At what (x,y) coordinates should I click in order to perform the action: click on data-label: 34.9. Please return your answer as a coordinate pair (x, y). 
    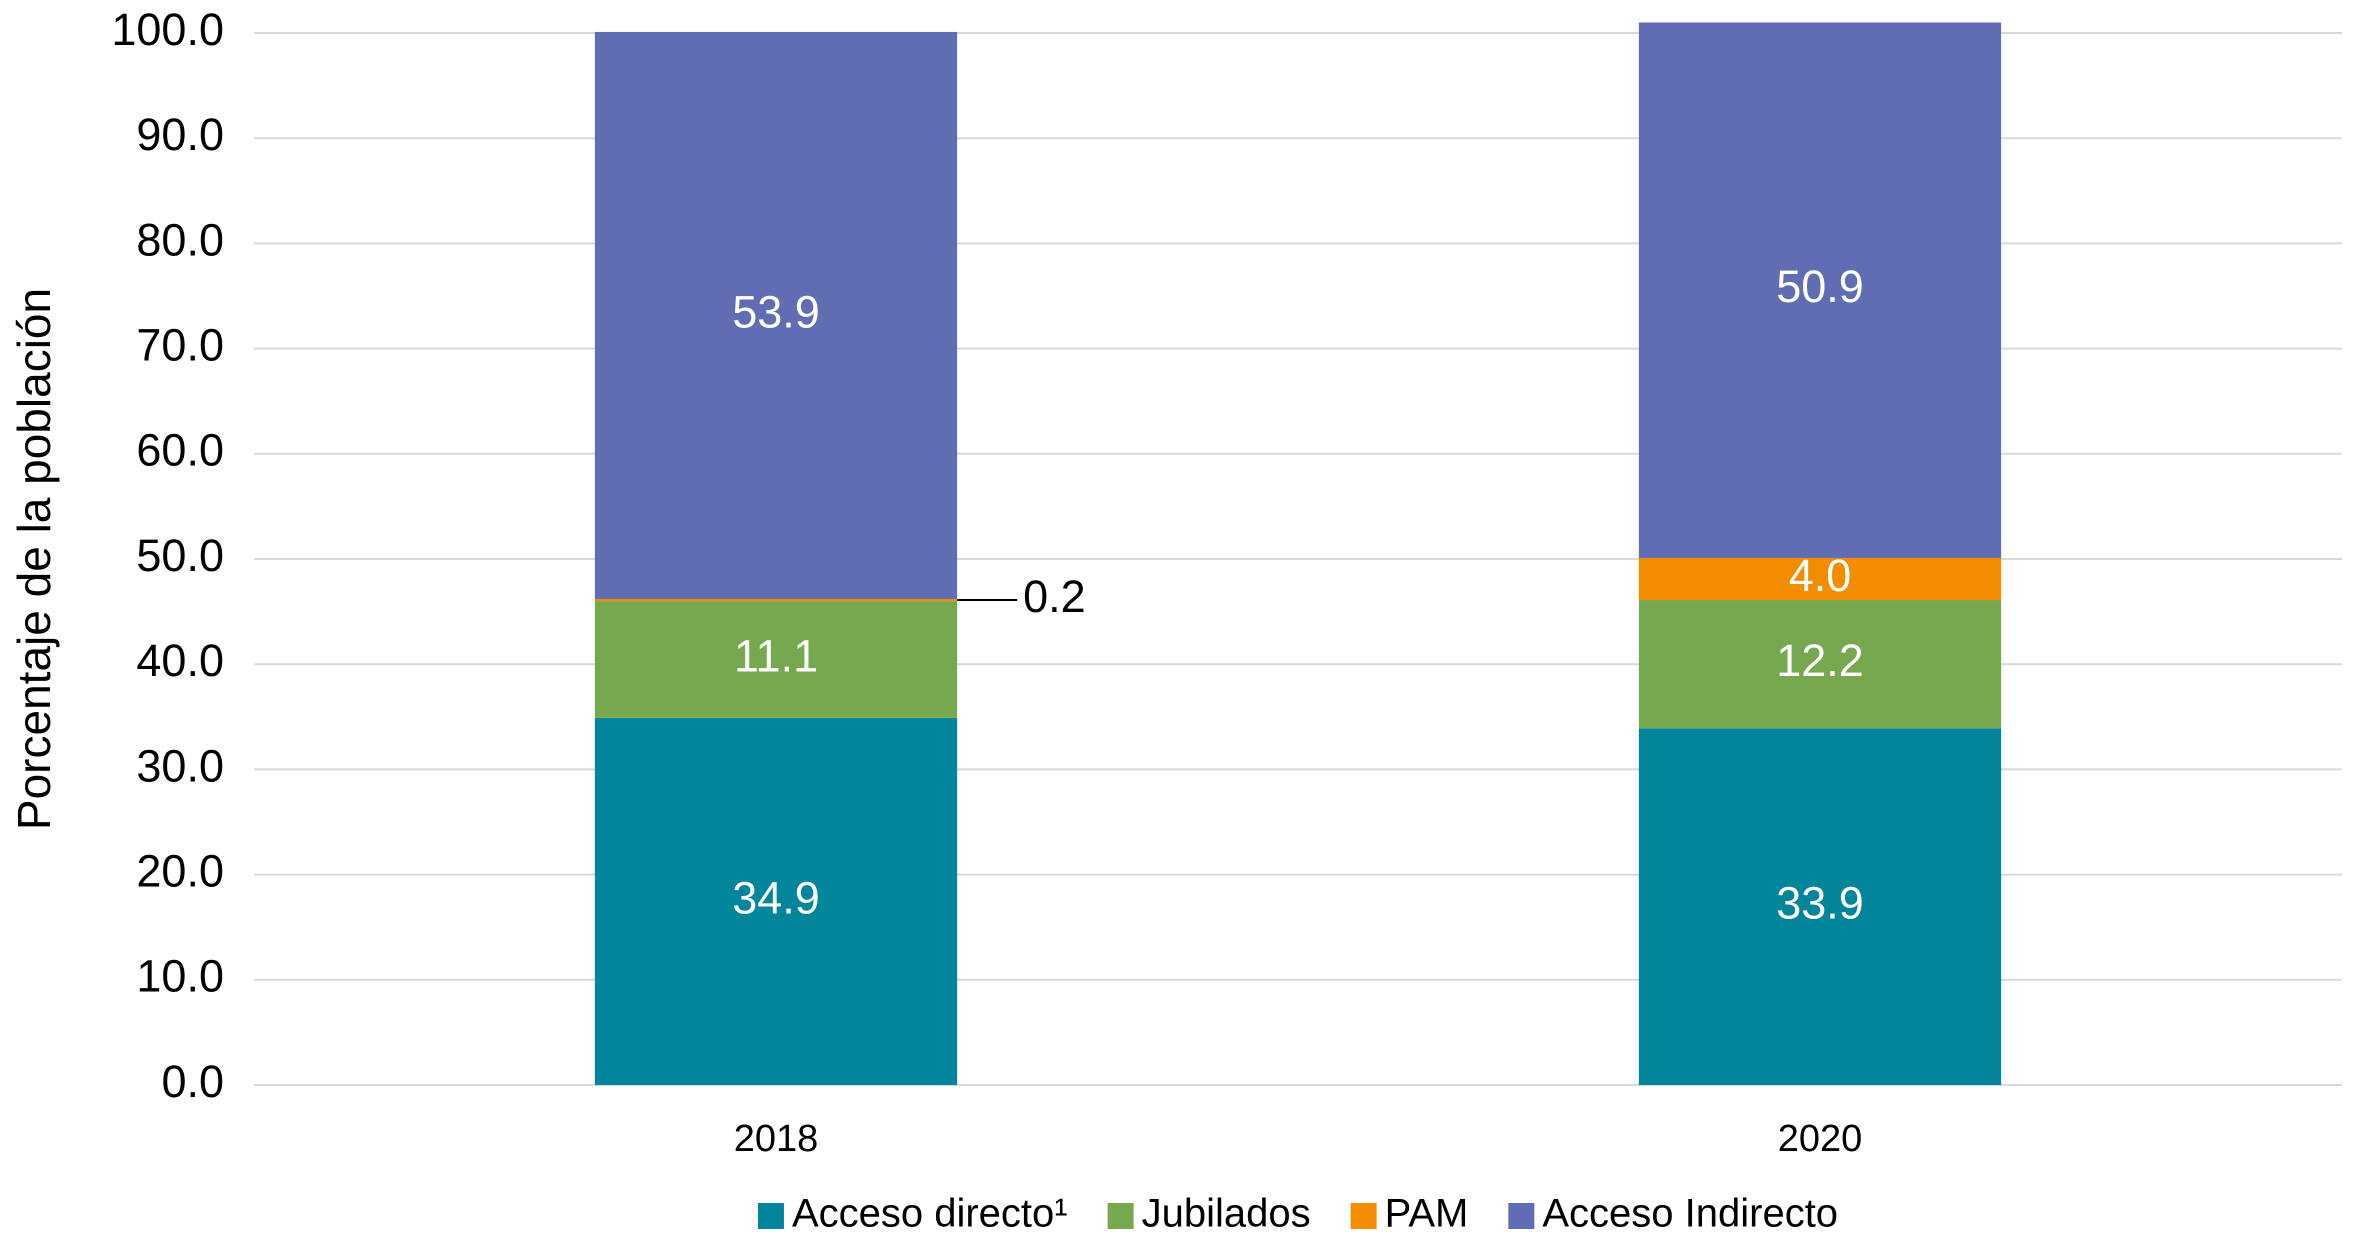
    Looking at the image, I should click on (776, 897).